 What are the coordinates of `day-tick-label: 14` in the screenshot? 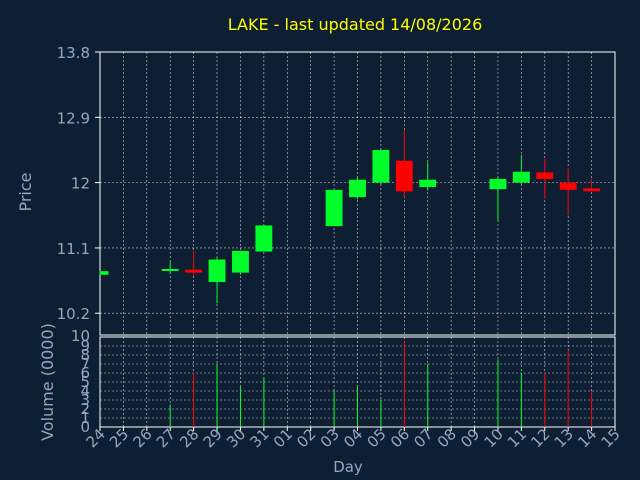 It's located at (587, 438).